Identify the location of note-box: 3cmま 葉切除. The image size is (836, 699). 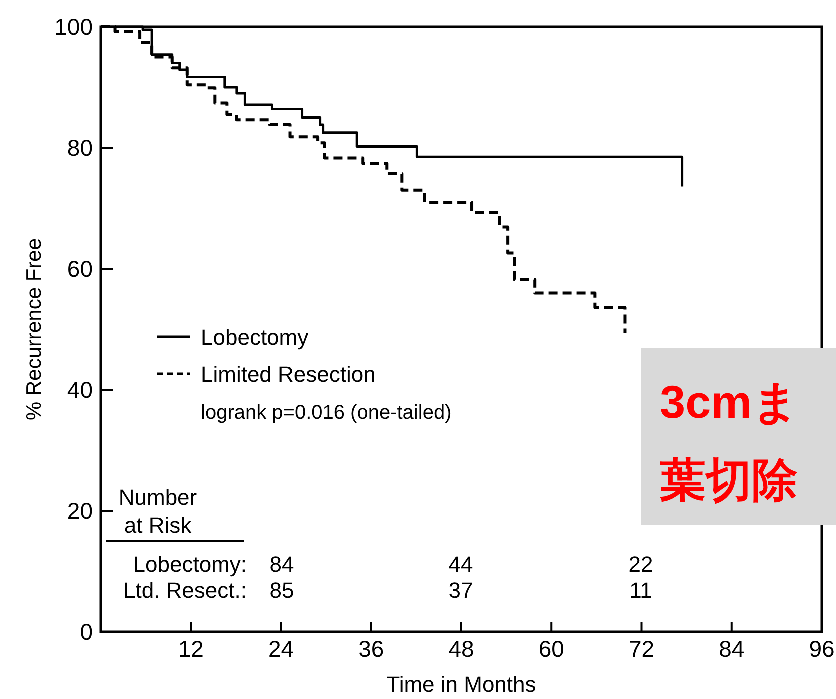
(738, 436).